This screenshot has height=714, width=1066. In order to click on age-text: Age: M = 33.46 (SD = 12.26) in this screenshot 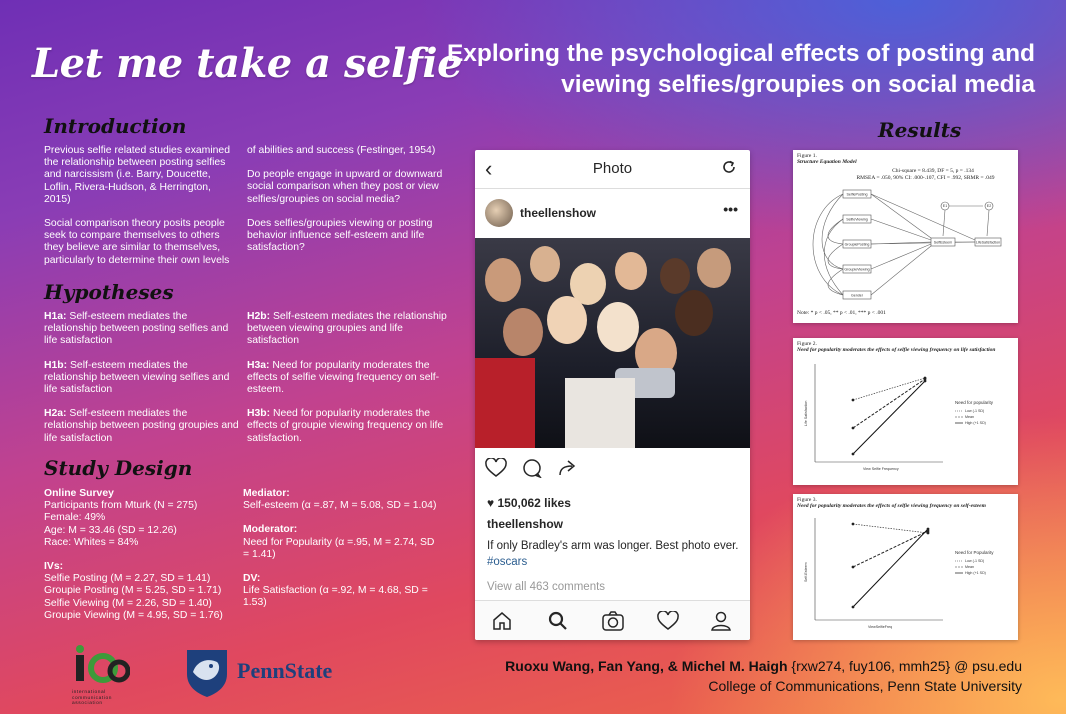, I will do `click(110, 530)`.